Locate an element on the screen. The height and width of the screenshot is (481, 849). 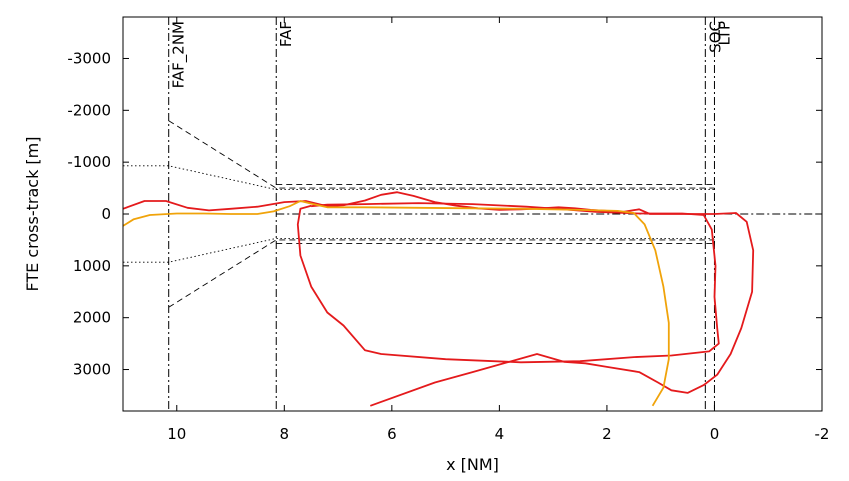
x-tick-label: -2 is located at coordinates (822, 434).